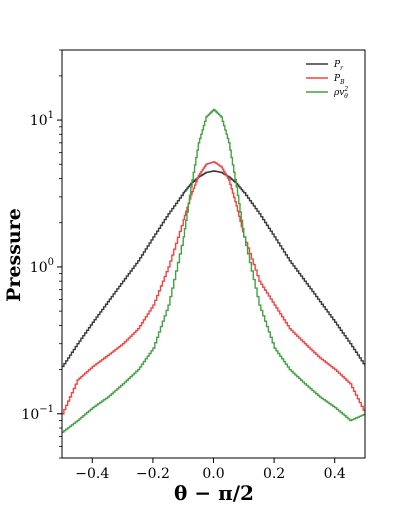 Image resolution: width=415 pixels, height=508 pixels. What do you see at coordinates (14, 255) in the screenshot?
I see `y-axis-label: Pressure` at bounding box center [14, 255].